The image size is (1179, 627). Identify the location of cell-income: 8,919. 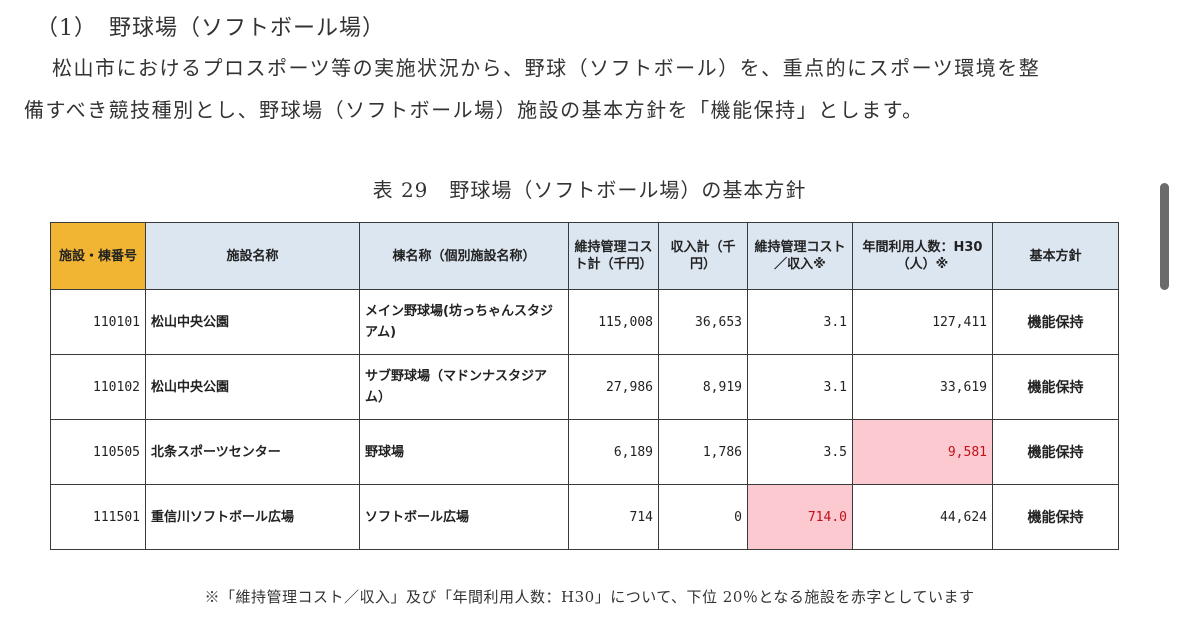
(703, 387).